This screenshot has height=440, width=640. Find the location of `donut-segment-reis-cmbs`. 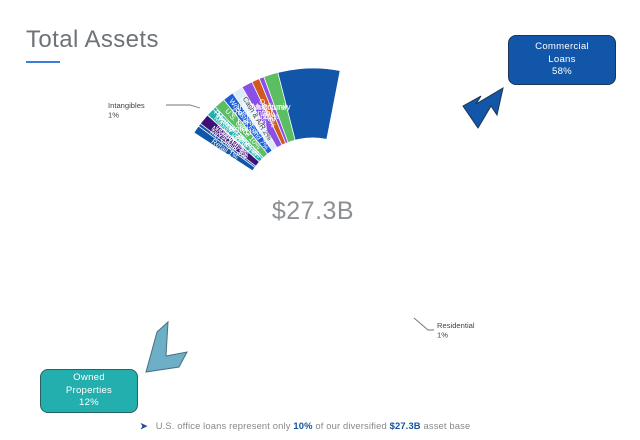

donut-segment-reis-cmbs is located at coordinates (252, 118).